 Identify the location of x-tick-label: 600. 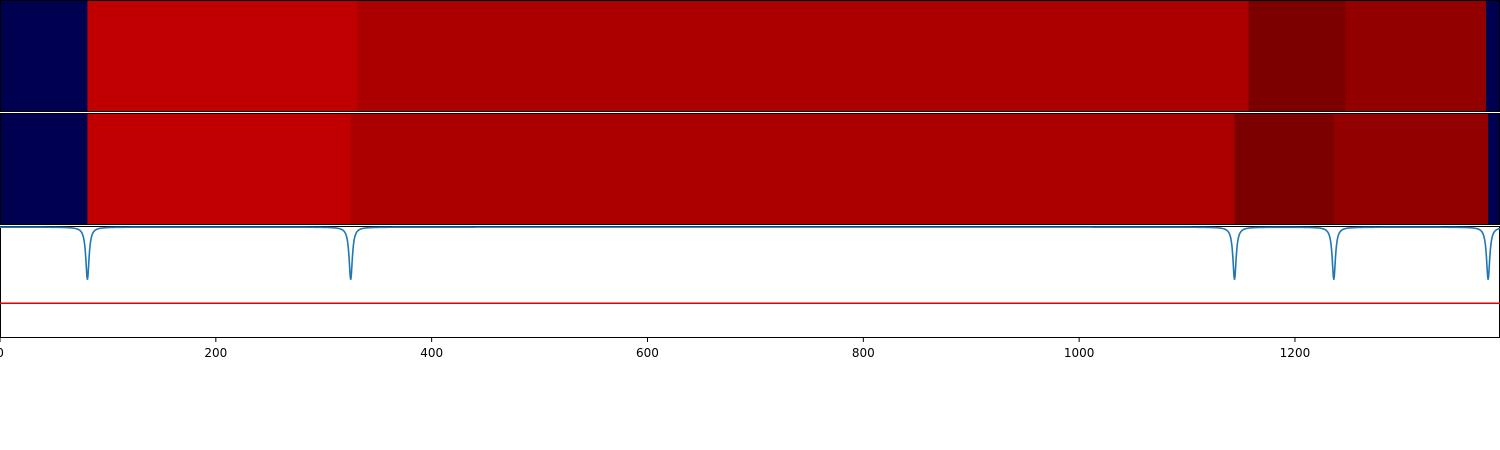
(647, 353).